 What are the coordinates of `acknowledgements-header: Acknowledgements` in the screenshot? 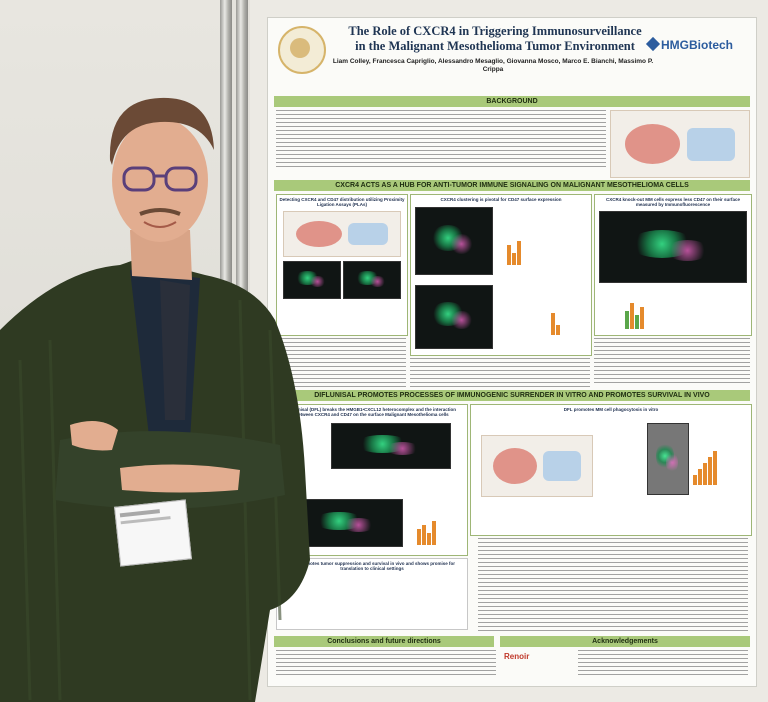 It's located at (625, 641).